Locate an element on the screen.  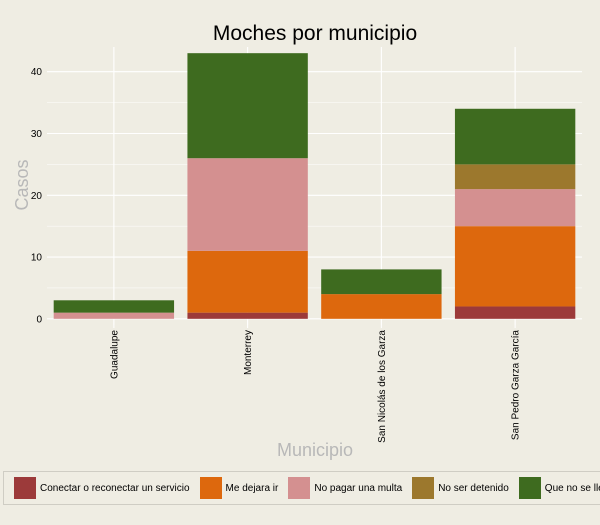
legend-item: Que no se llevaran mi carro is located at coordinates (559, 488).